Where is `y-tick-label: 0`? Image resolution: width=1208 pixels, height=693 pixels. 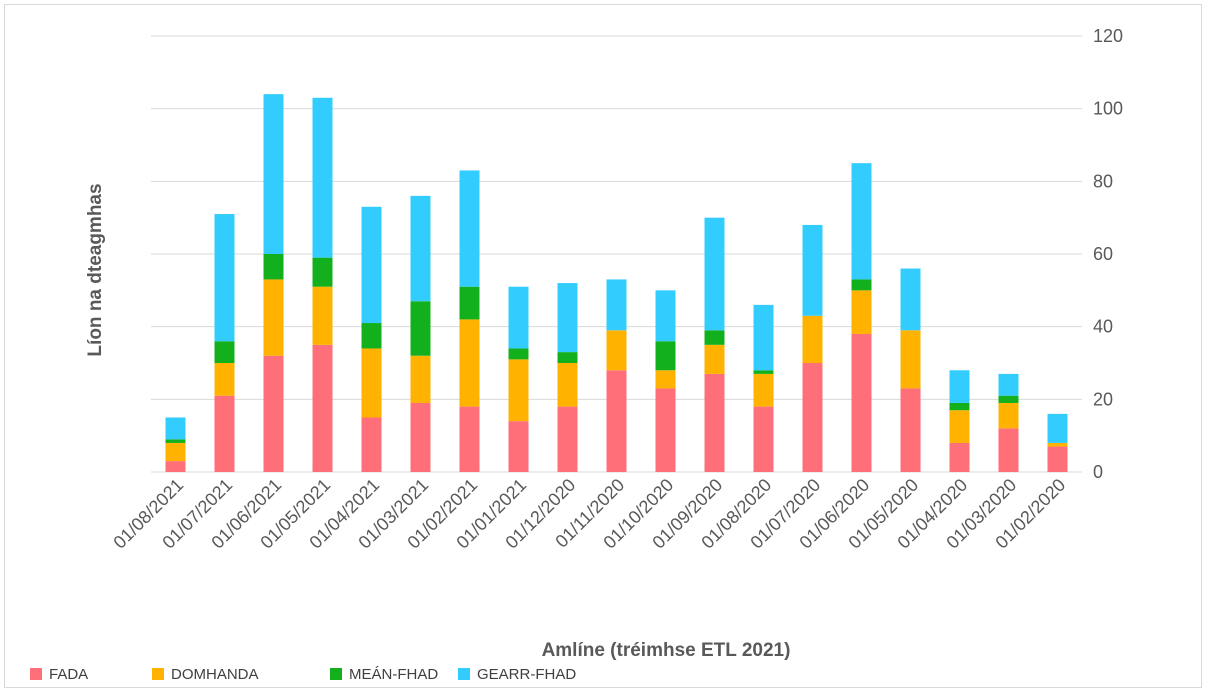 y-tick-label: 0 is located at coordinates (1098, 472).